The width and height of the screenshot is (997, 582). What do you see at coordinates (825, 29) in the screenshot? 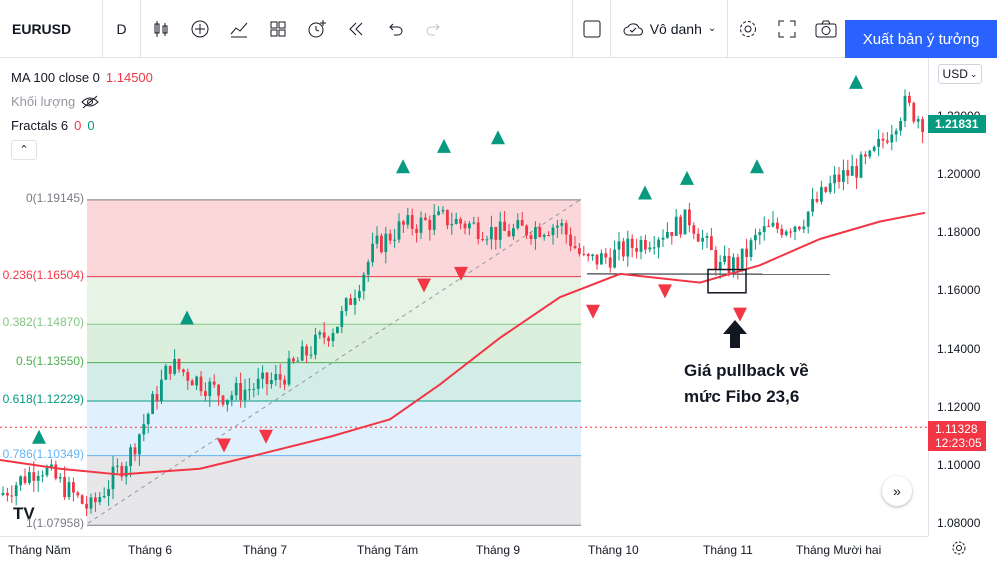
I see `camera-icon` at bounding box center [825, 29].